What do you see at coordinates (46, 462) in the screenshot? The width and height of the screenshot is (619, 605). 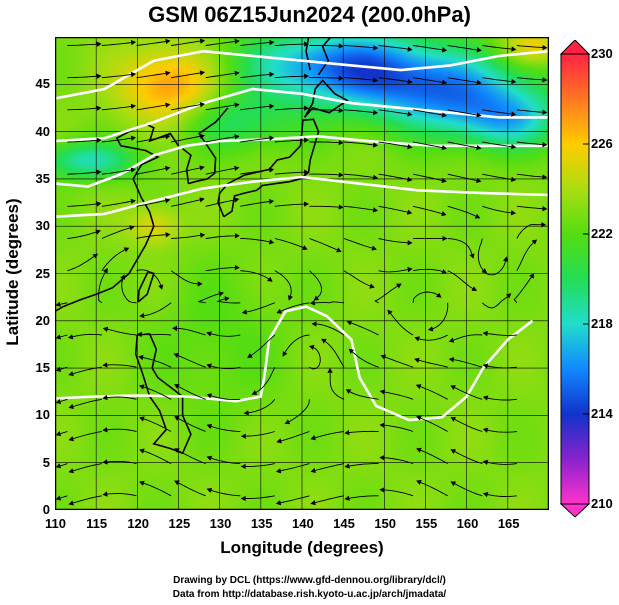 I see `y-tick-label: 5` at bounding box center [46, 462].